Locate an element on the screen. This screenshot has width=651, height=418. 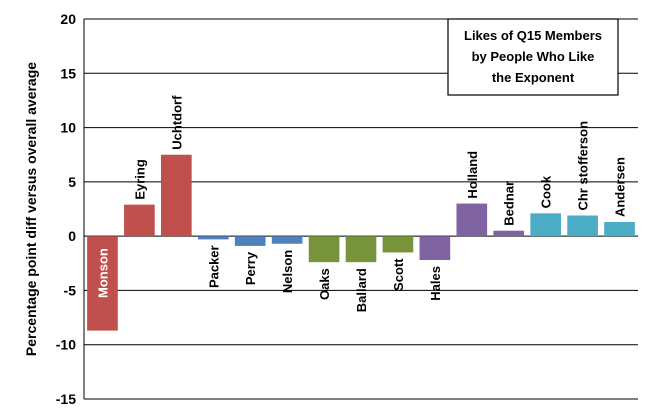
bar-christofferson is located at coordinates (582, 226).